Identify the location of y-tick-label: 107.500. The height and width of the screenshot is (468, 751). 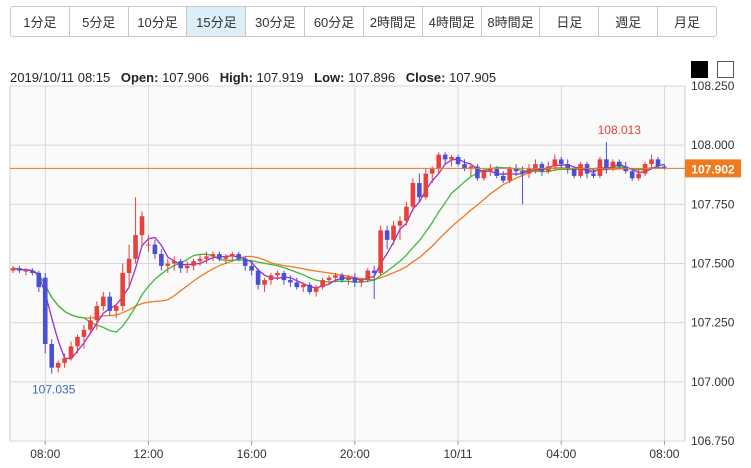
(713, 264).